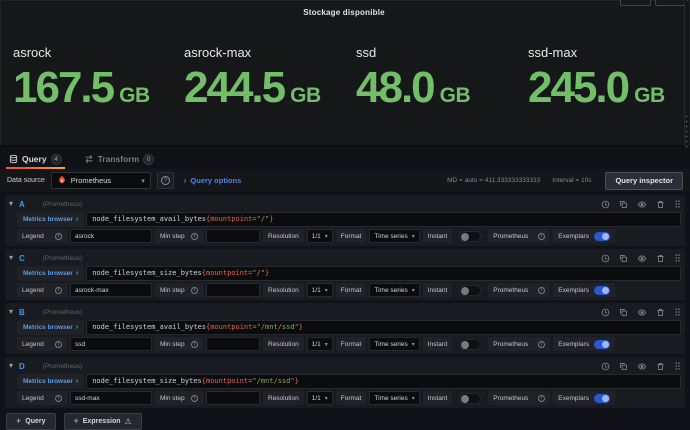 The height and width of the screenshot is (430, 690). I want to click on datasource-help-button: ?, so click(165, 180).